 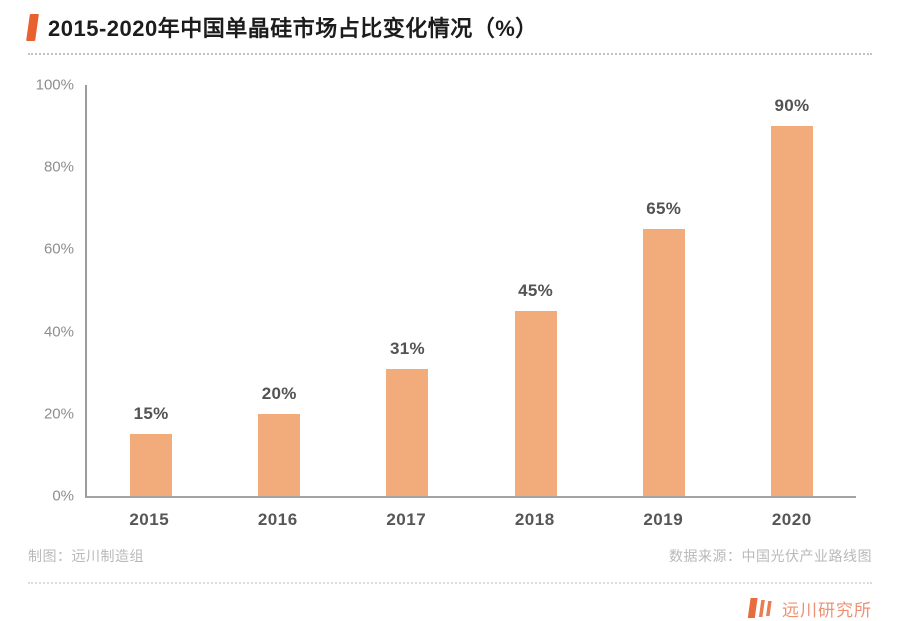 I want to click on bar-slot: 90%, so click(x=792, y=290).